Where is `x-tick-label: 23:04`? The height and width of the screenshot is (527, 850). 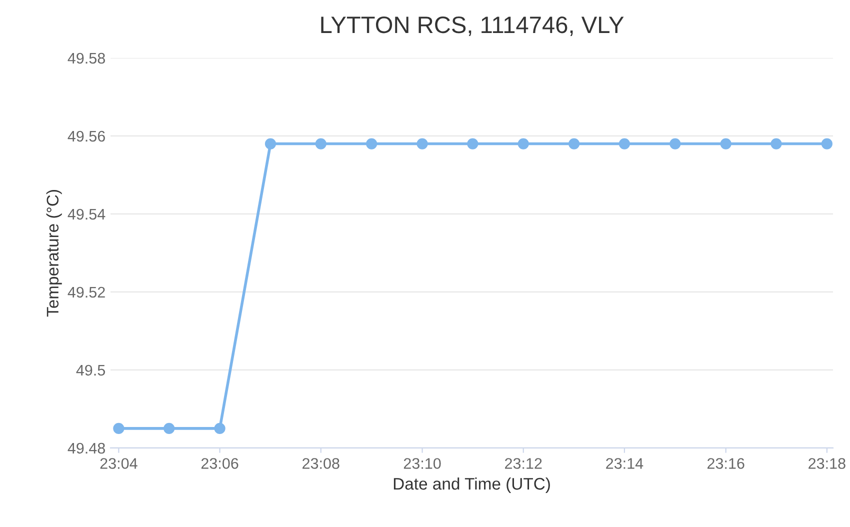 x-tick-label: 23:04 is located at coordinates (119, 463).